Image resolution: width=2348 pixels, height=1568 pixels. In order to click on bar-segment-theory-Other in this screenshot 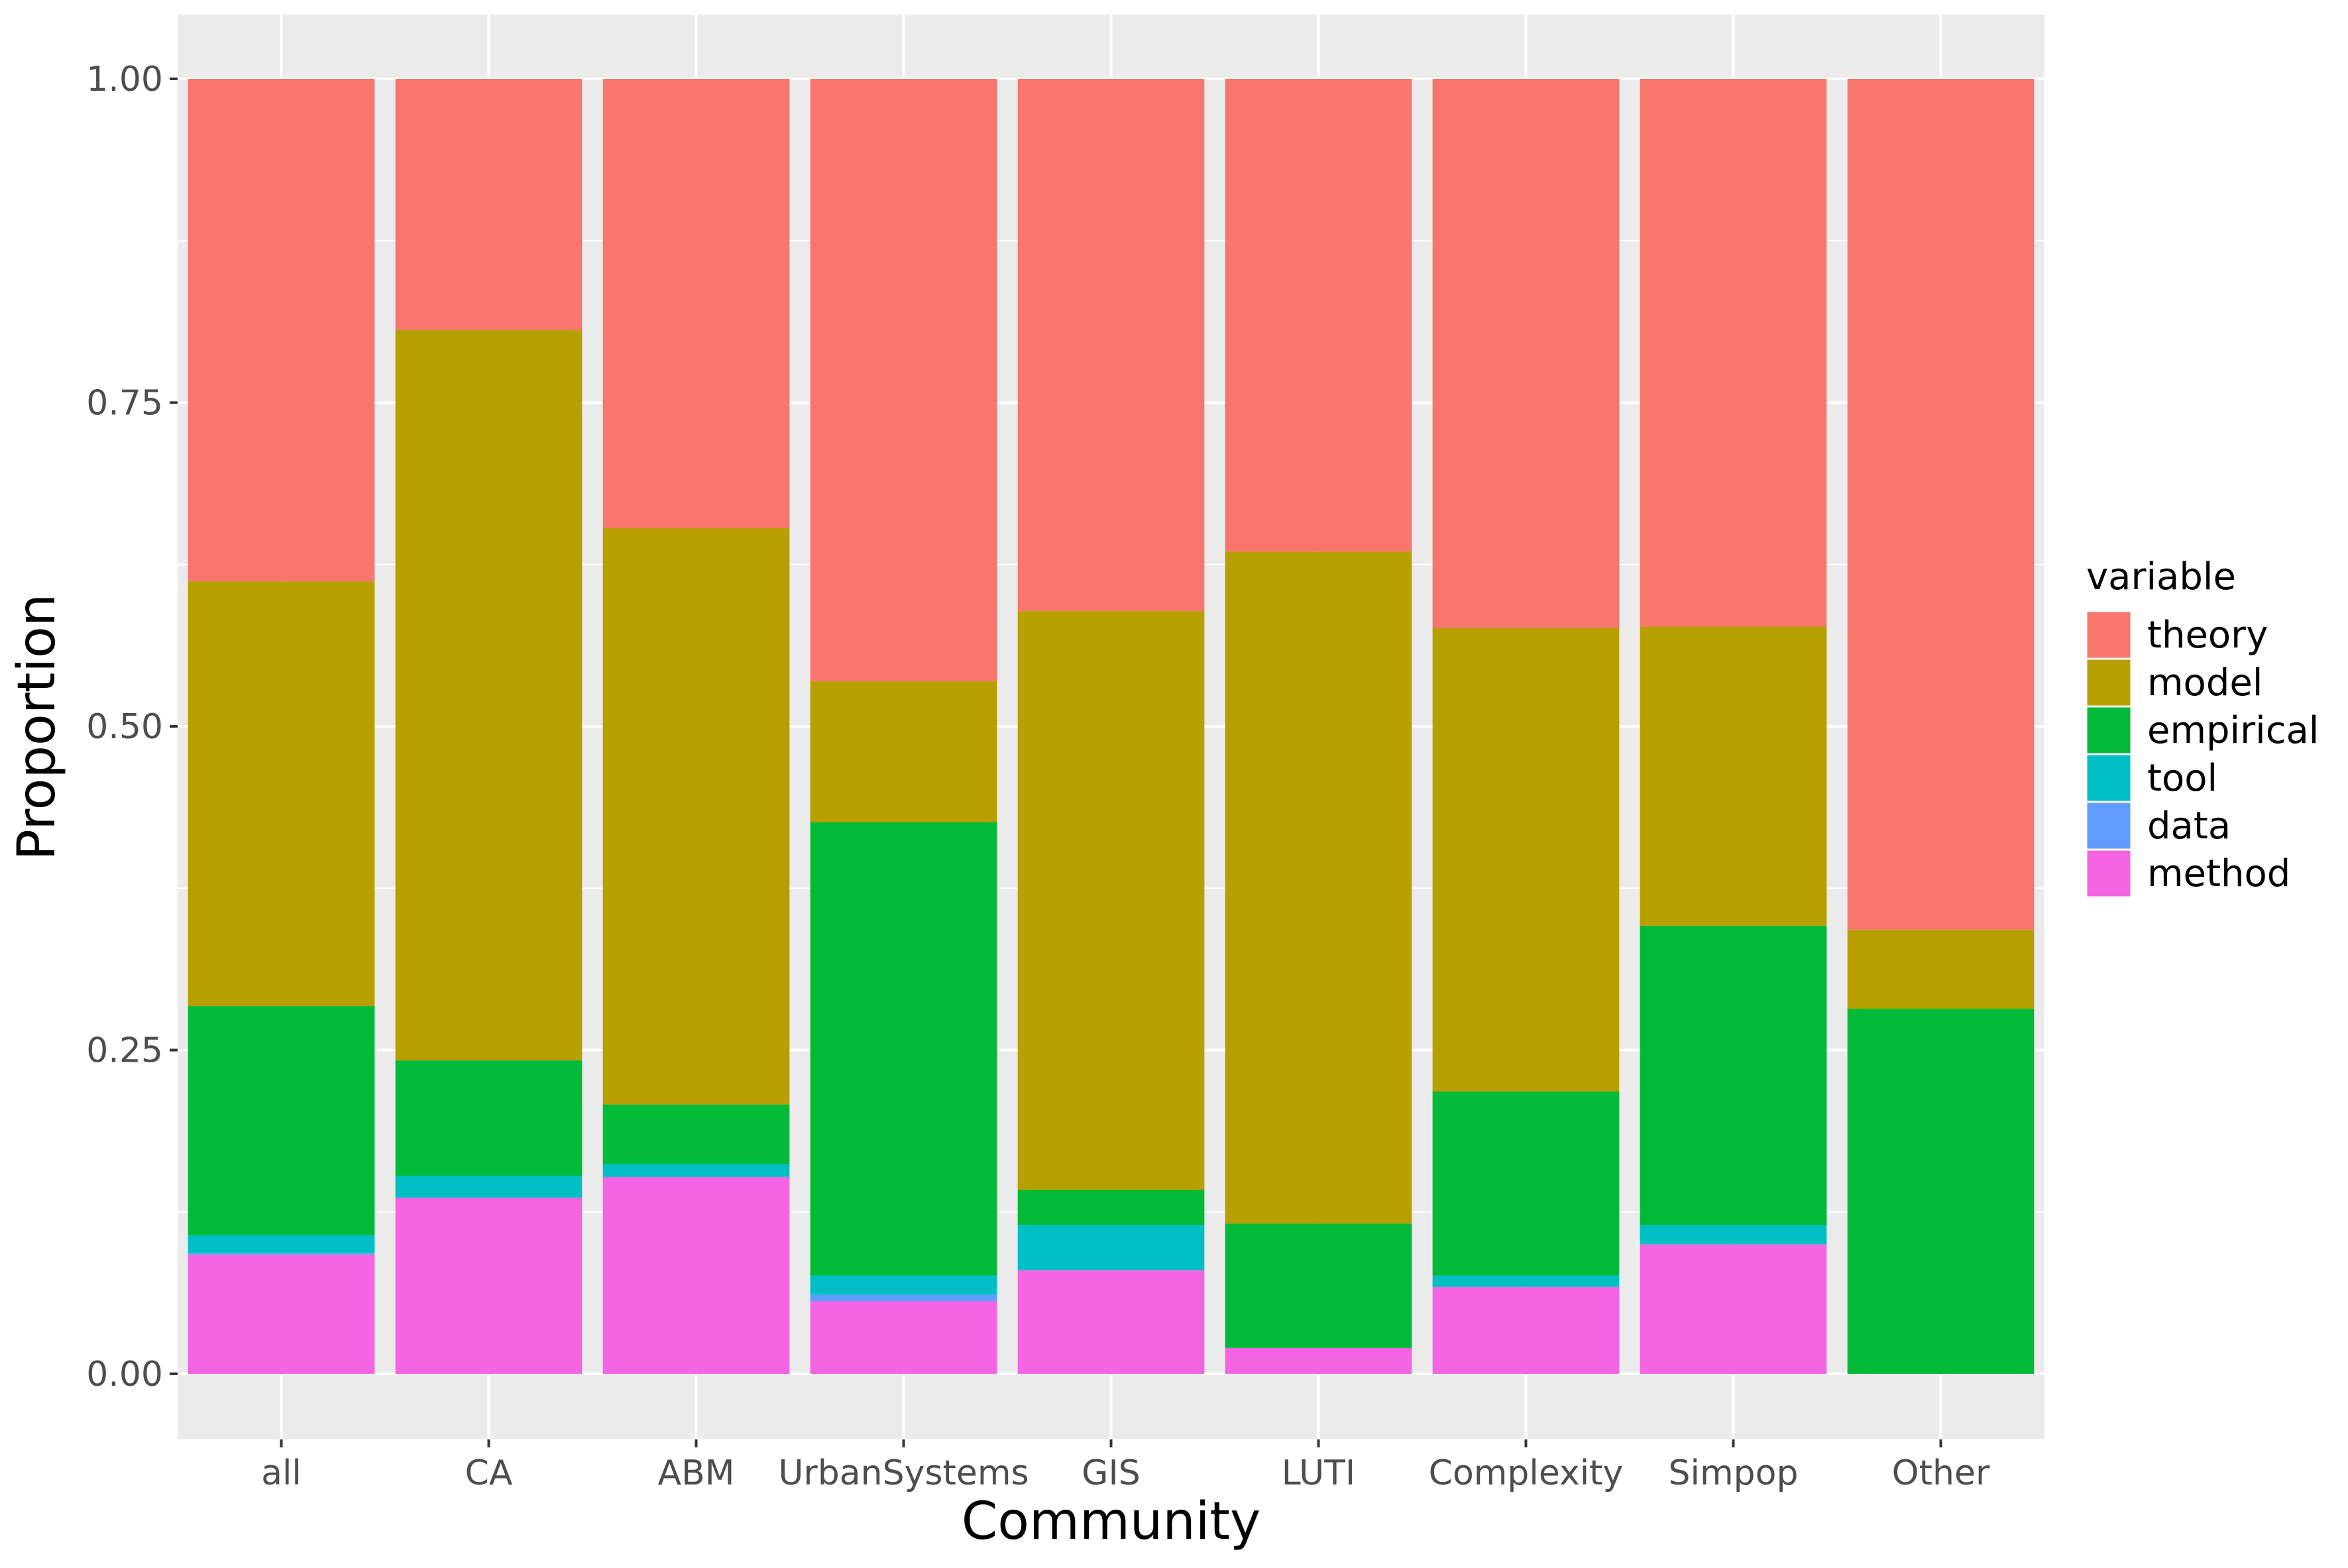, I will do `click(1941, 504)`.